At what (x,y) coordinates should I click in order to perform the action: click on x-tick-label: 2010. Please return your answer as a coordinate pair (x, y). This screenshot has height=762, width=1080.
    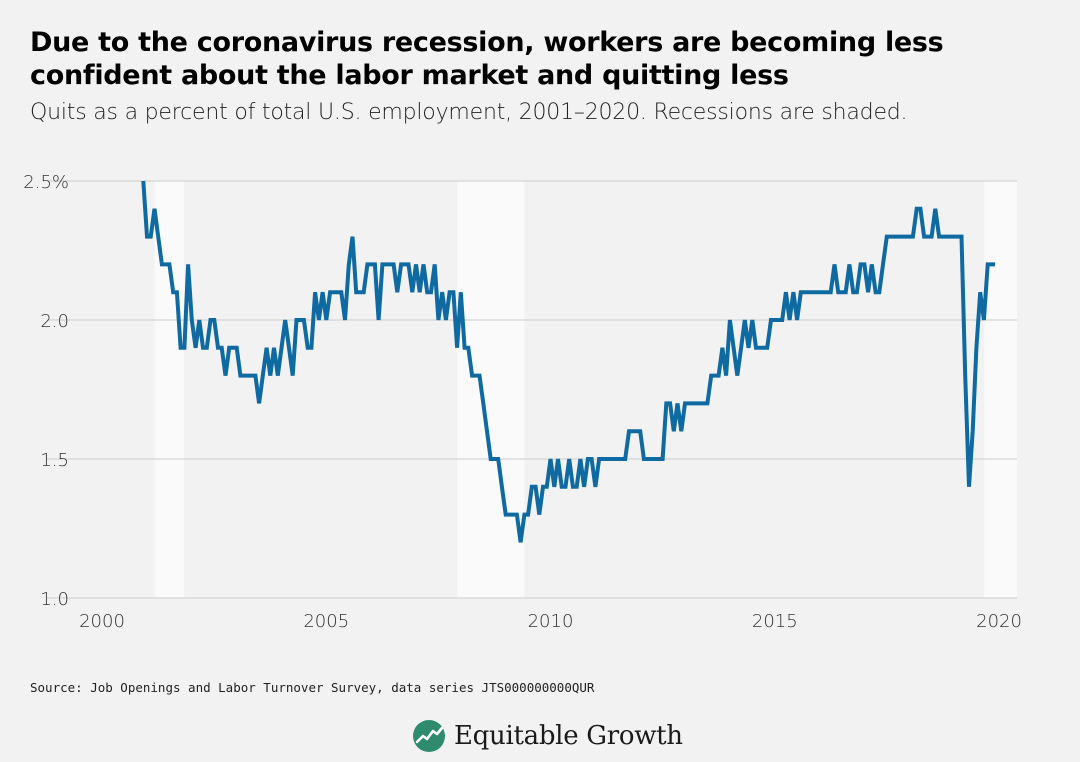
    Looking at the image, I should click on (551, 621).